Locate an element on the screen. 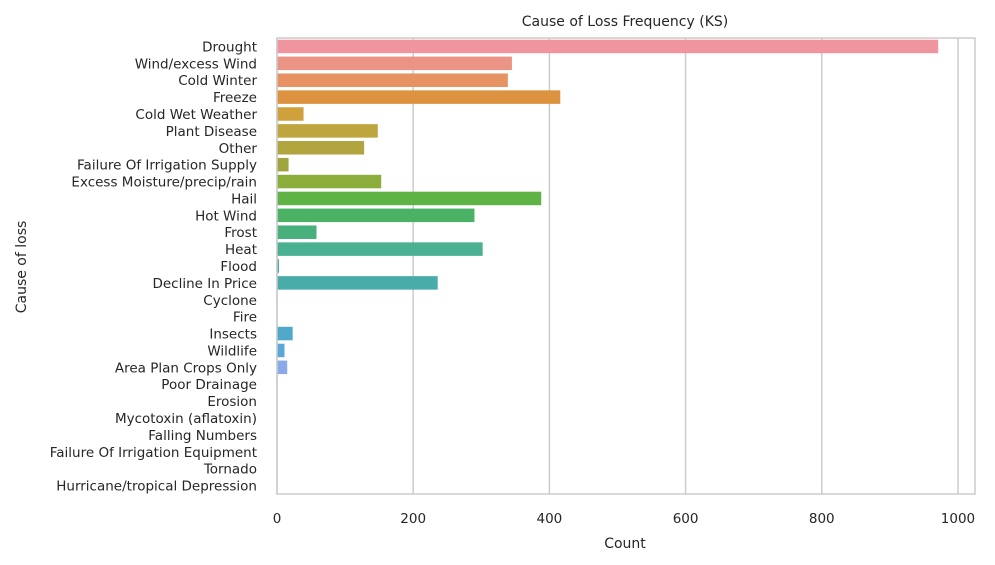  y-tick-label: Cyclone is located at coordinates (230, 301).